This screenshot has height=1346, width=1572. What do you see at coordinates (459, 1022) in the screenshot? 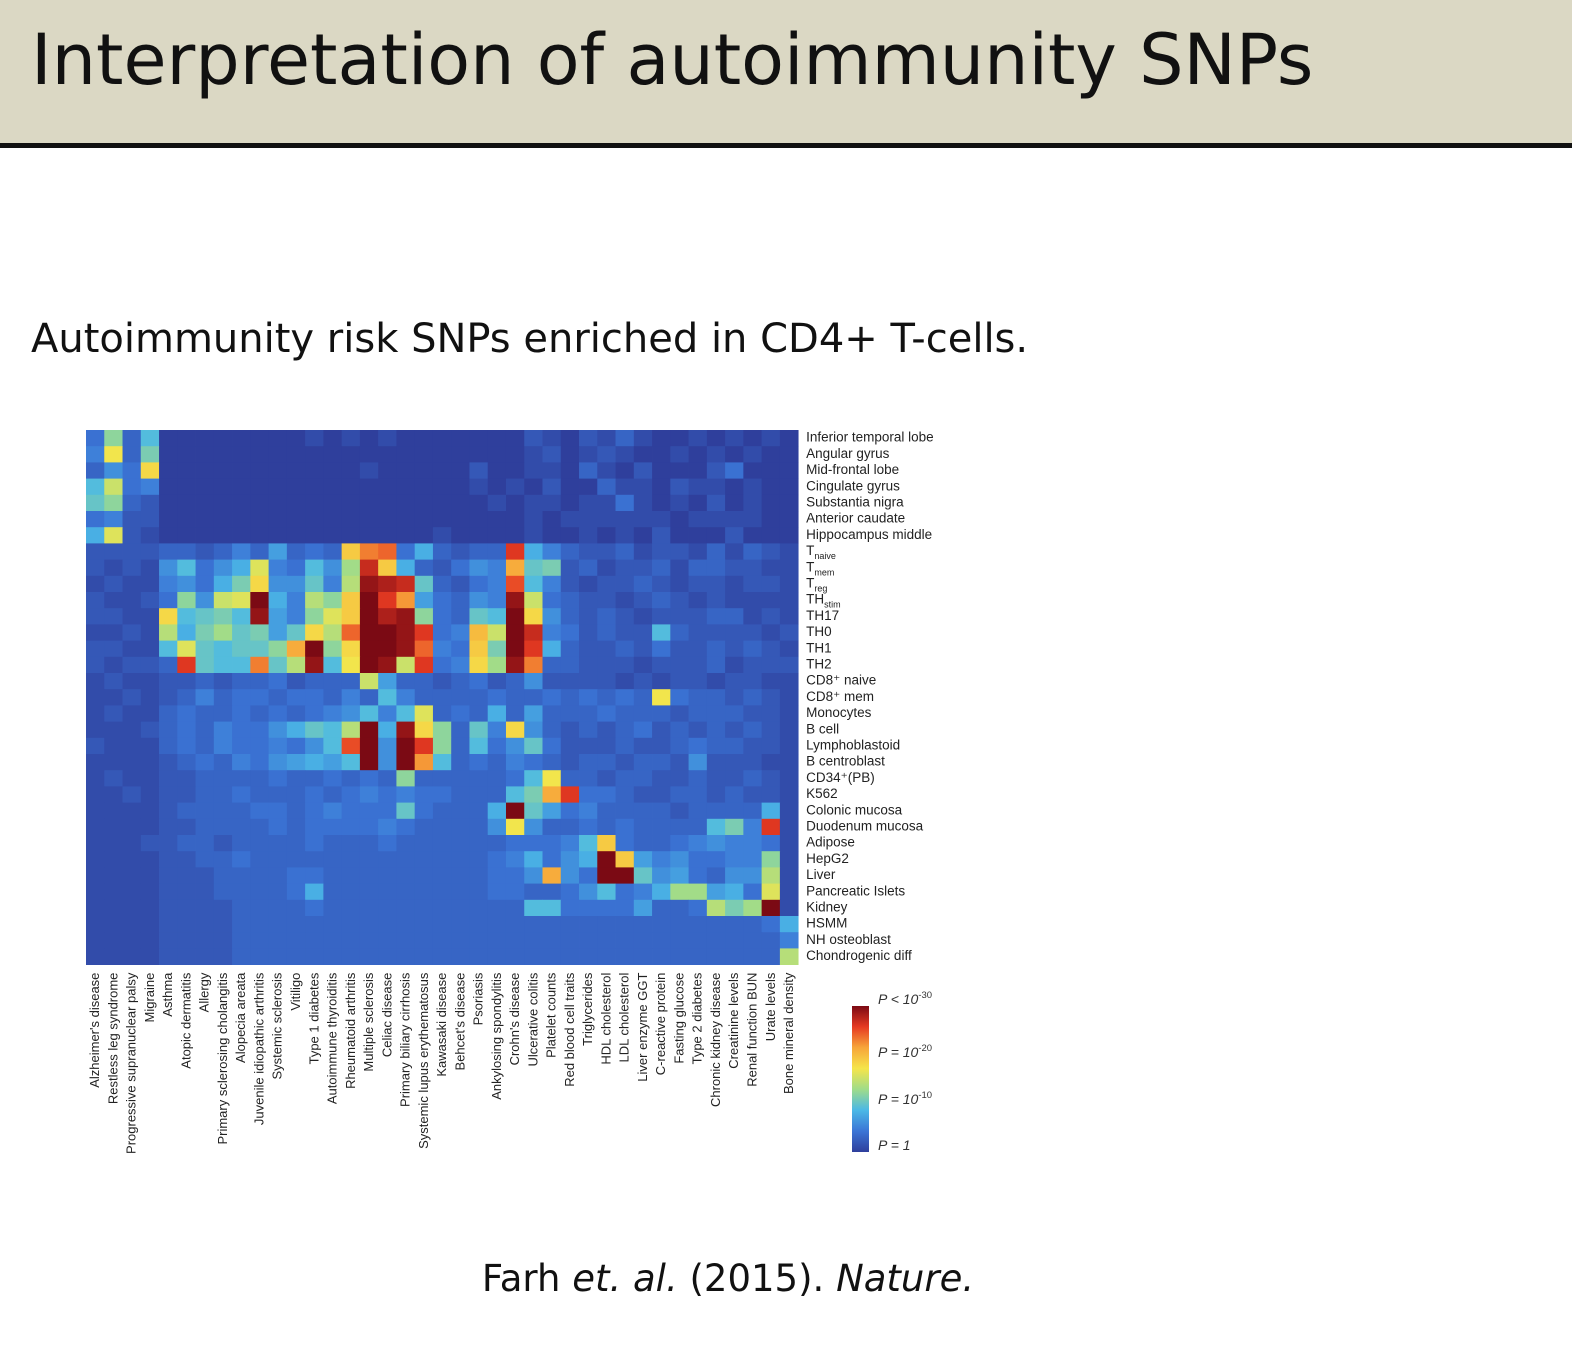
I see `column-label: Behcet's disease` at bounding box center [459, 1022].